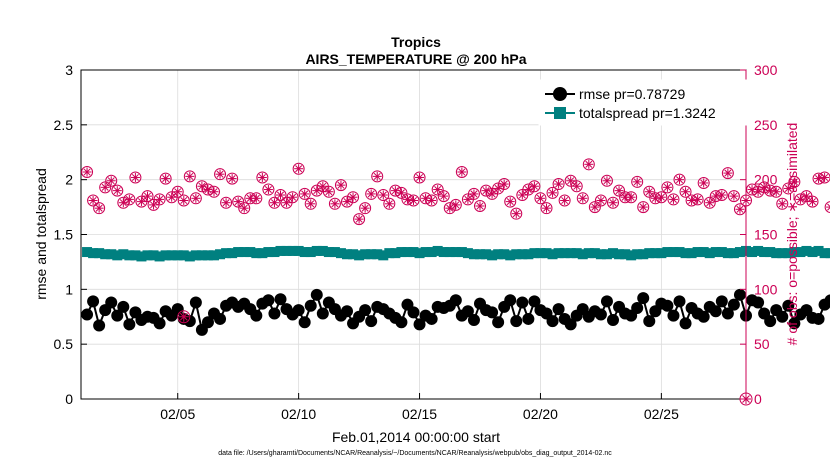  What do you see at coordinates (177, 414) in the screenshot?
I see `x-tick-label: 02/05` at bounding box center [177, 414].